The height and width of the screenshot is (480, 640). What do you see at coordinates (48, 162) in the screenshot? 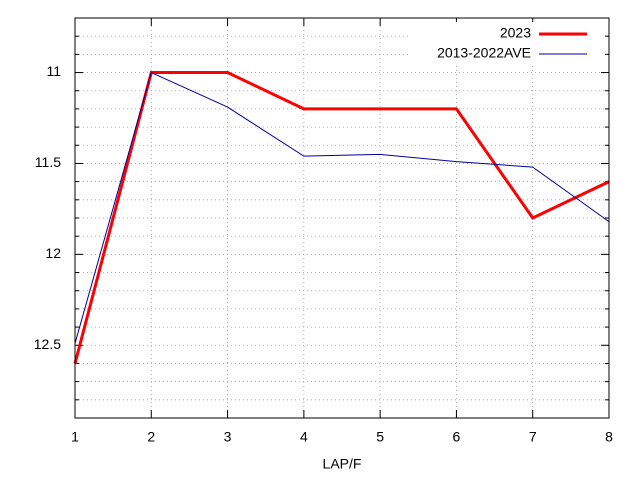
I see `y-tick-label: 11.5` at bounding box center [48, 162].